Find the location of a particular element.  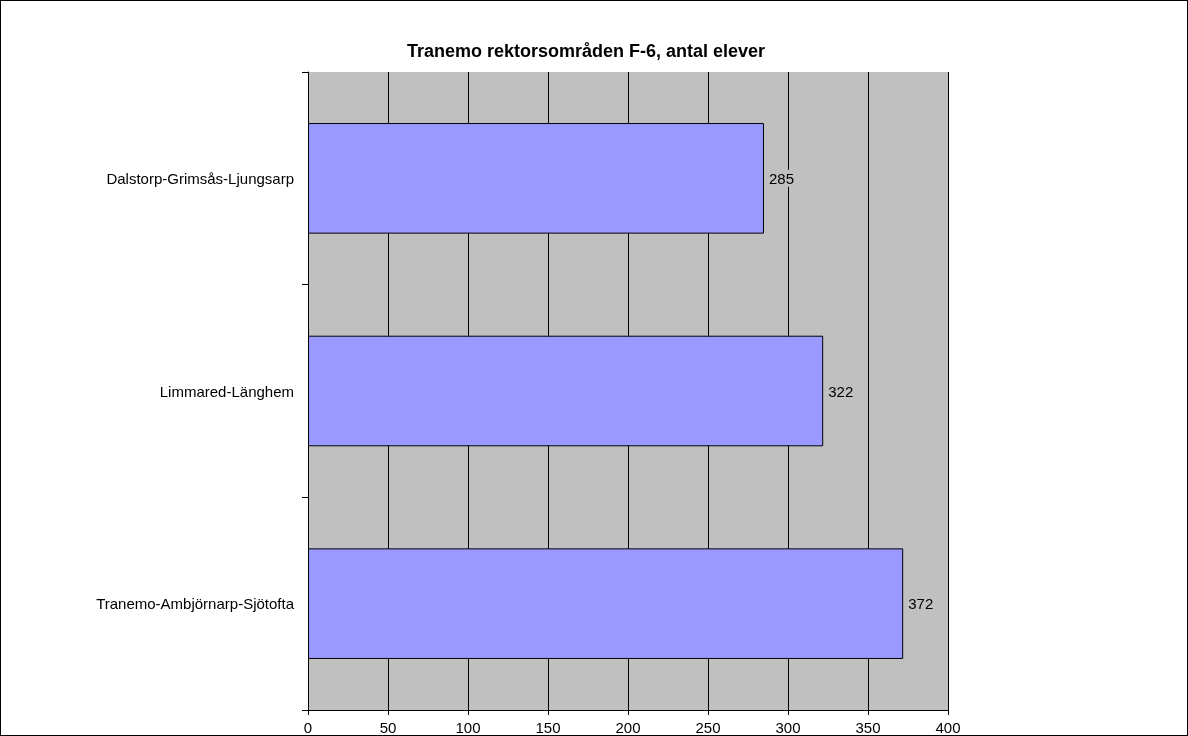

y-tick-label: Limmared-Länghem is located at coordinates (226, 391).